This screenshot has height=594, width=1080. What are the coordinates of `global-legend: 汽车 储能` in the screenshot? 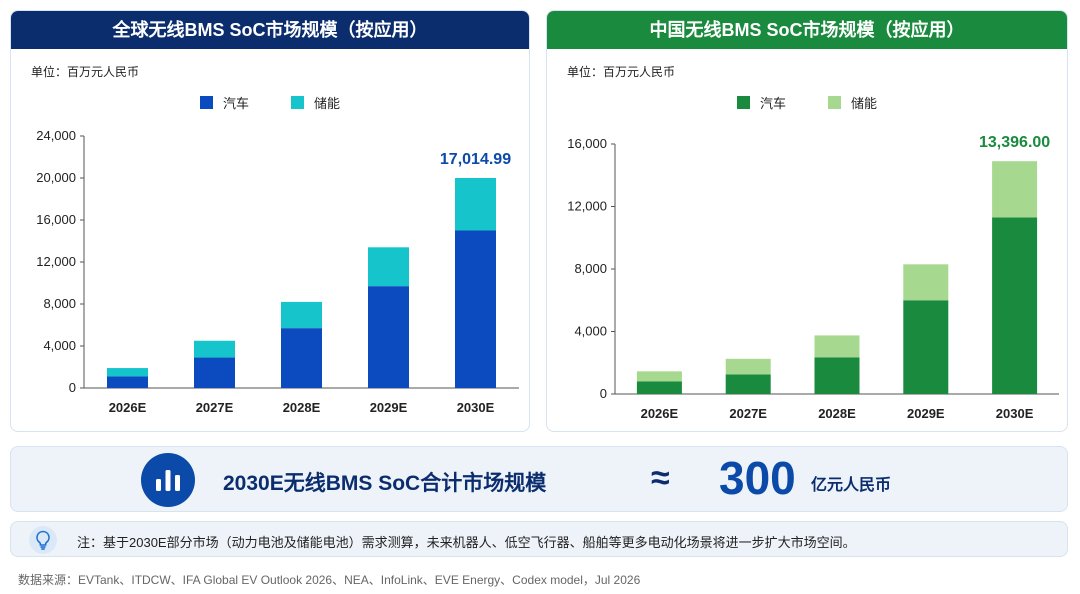 It's located at (270, 102).